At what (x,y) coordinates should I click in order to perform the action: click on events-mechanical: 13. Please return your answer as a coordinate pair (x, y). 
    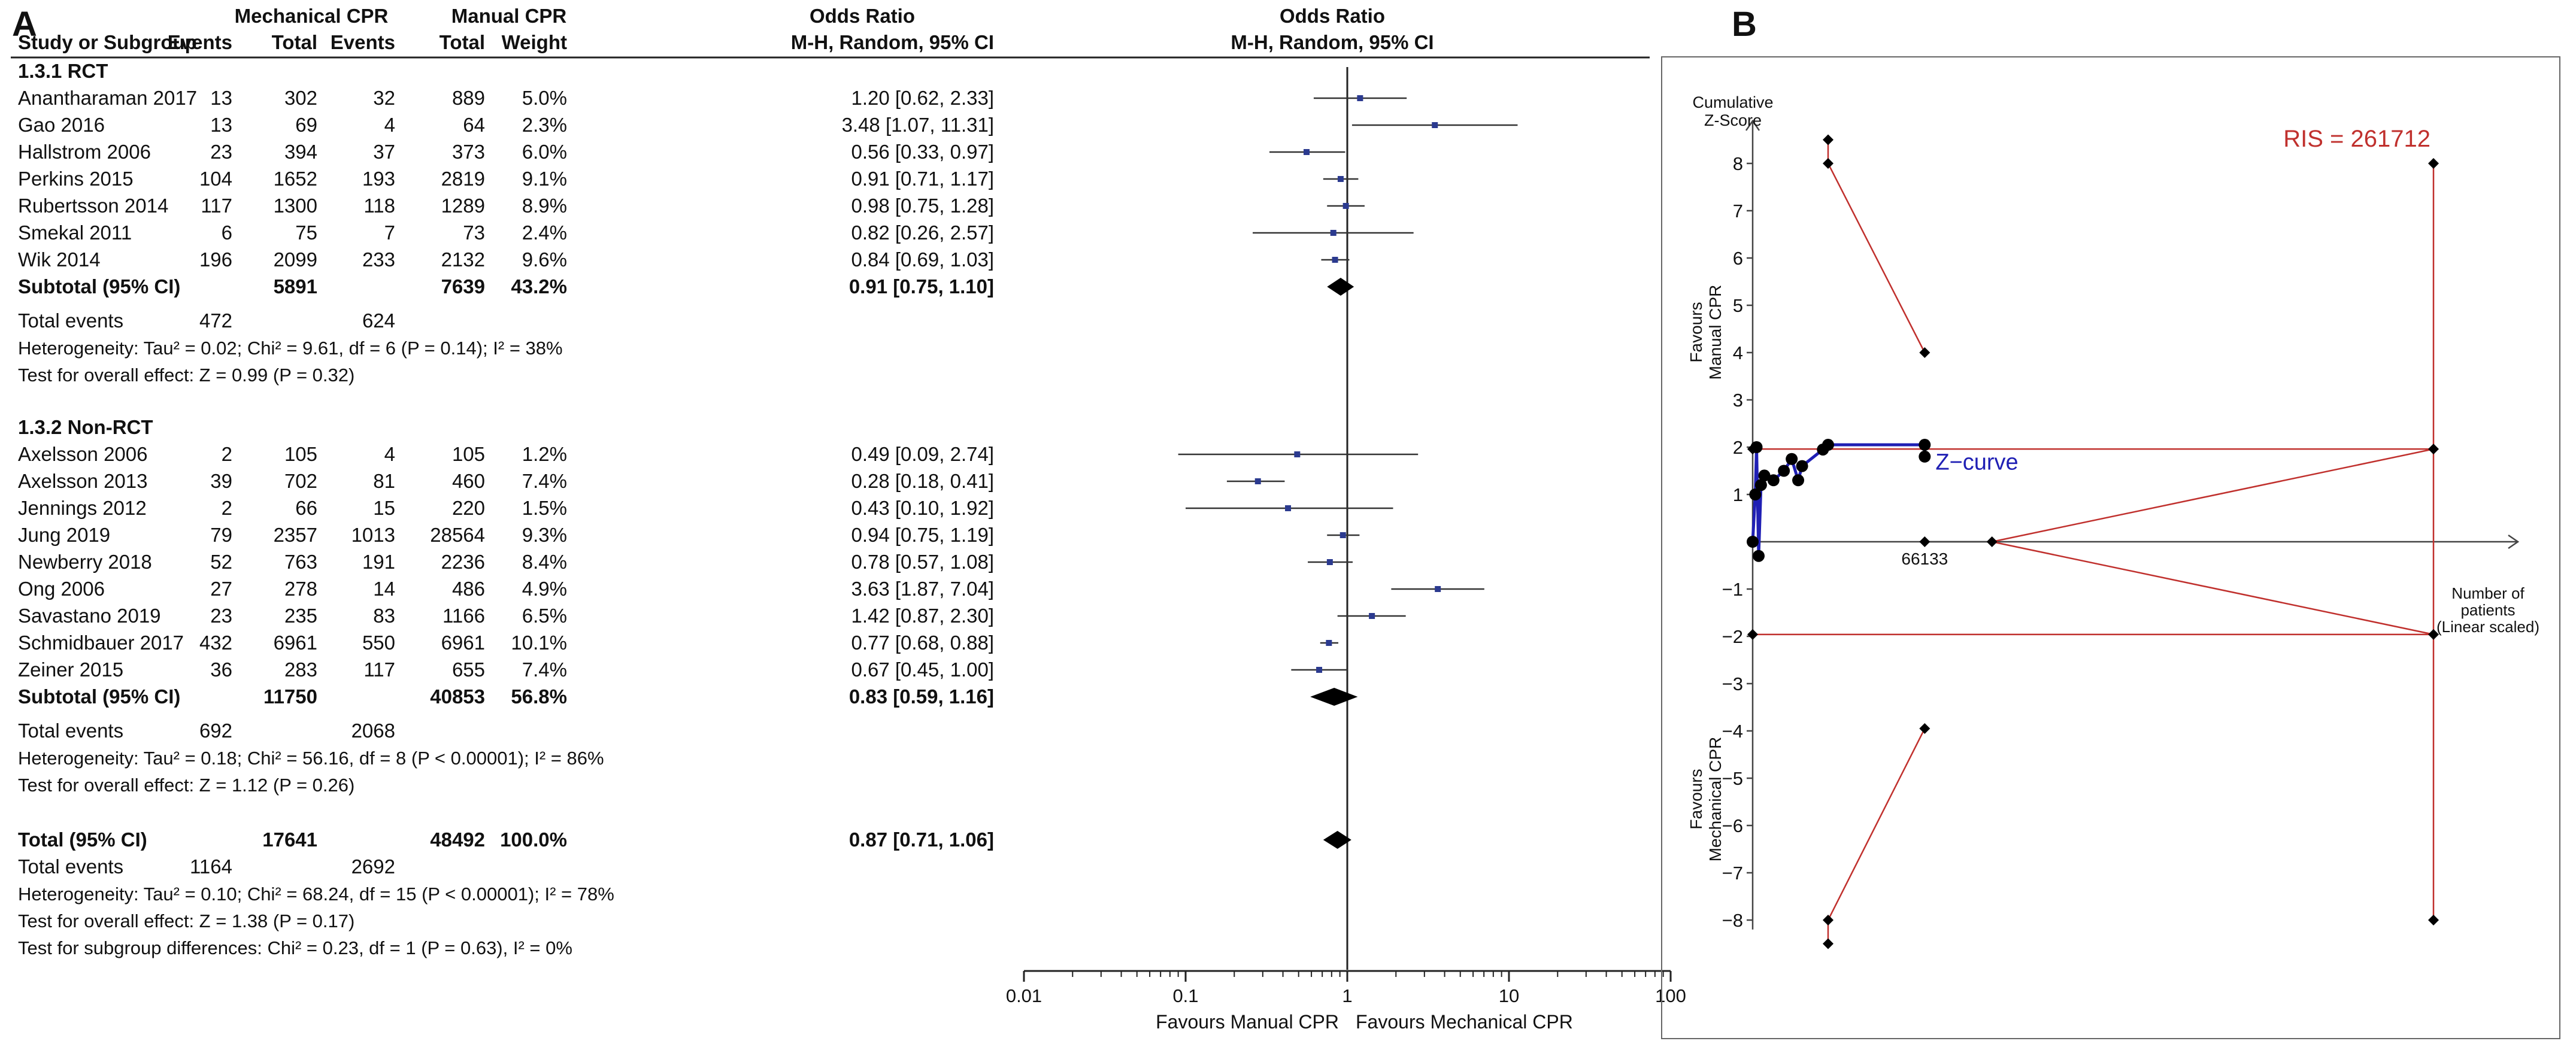
    Looking at the image, I should click on (221, 125).